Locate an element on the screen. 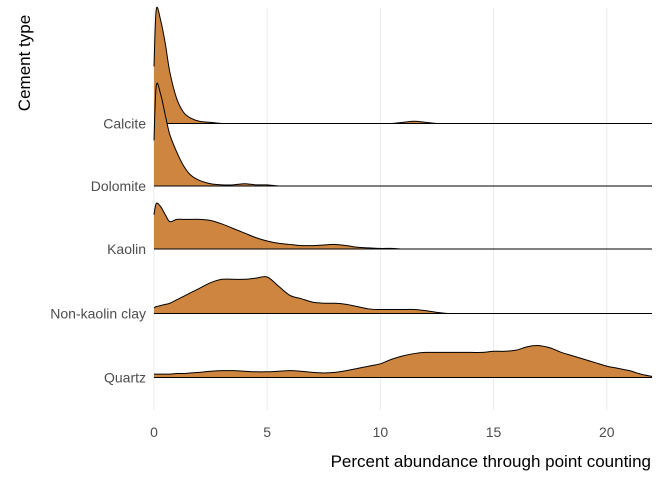  ridge-non-kaolin-clay is located at coordinates (402, 295).